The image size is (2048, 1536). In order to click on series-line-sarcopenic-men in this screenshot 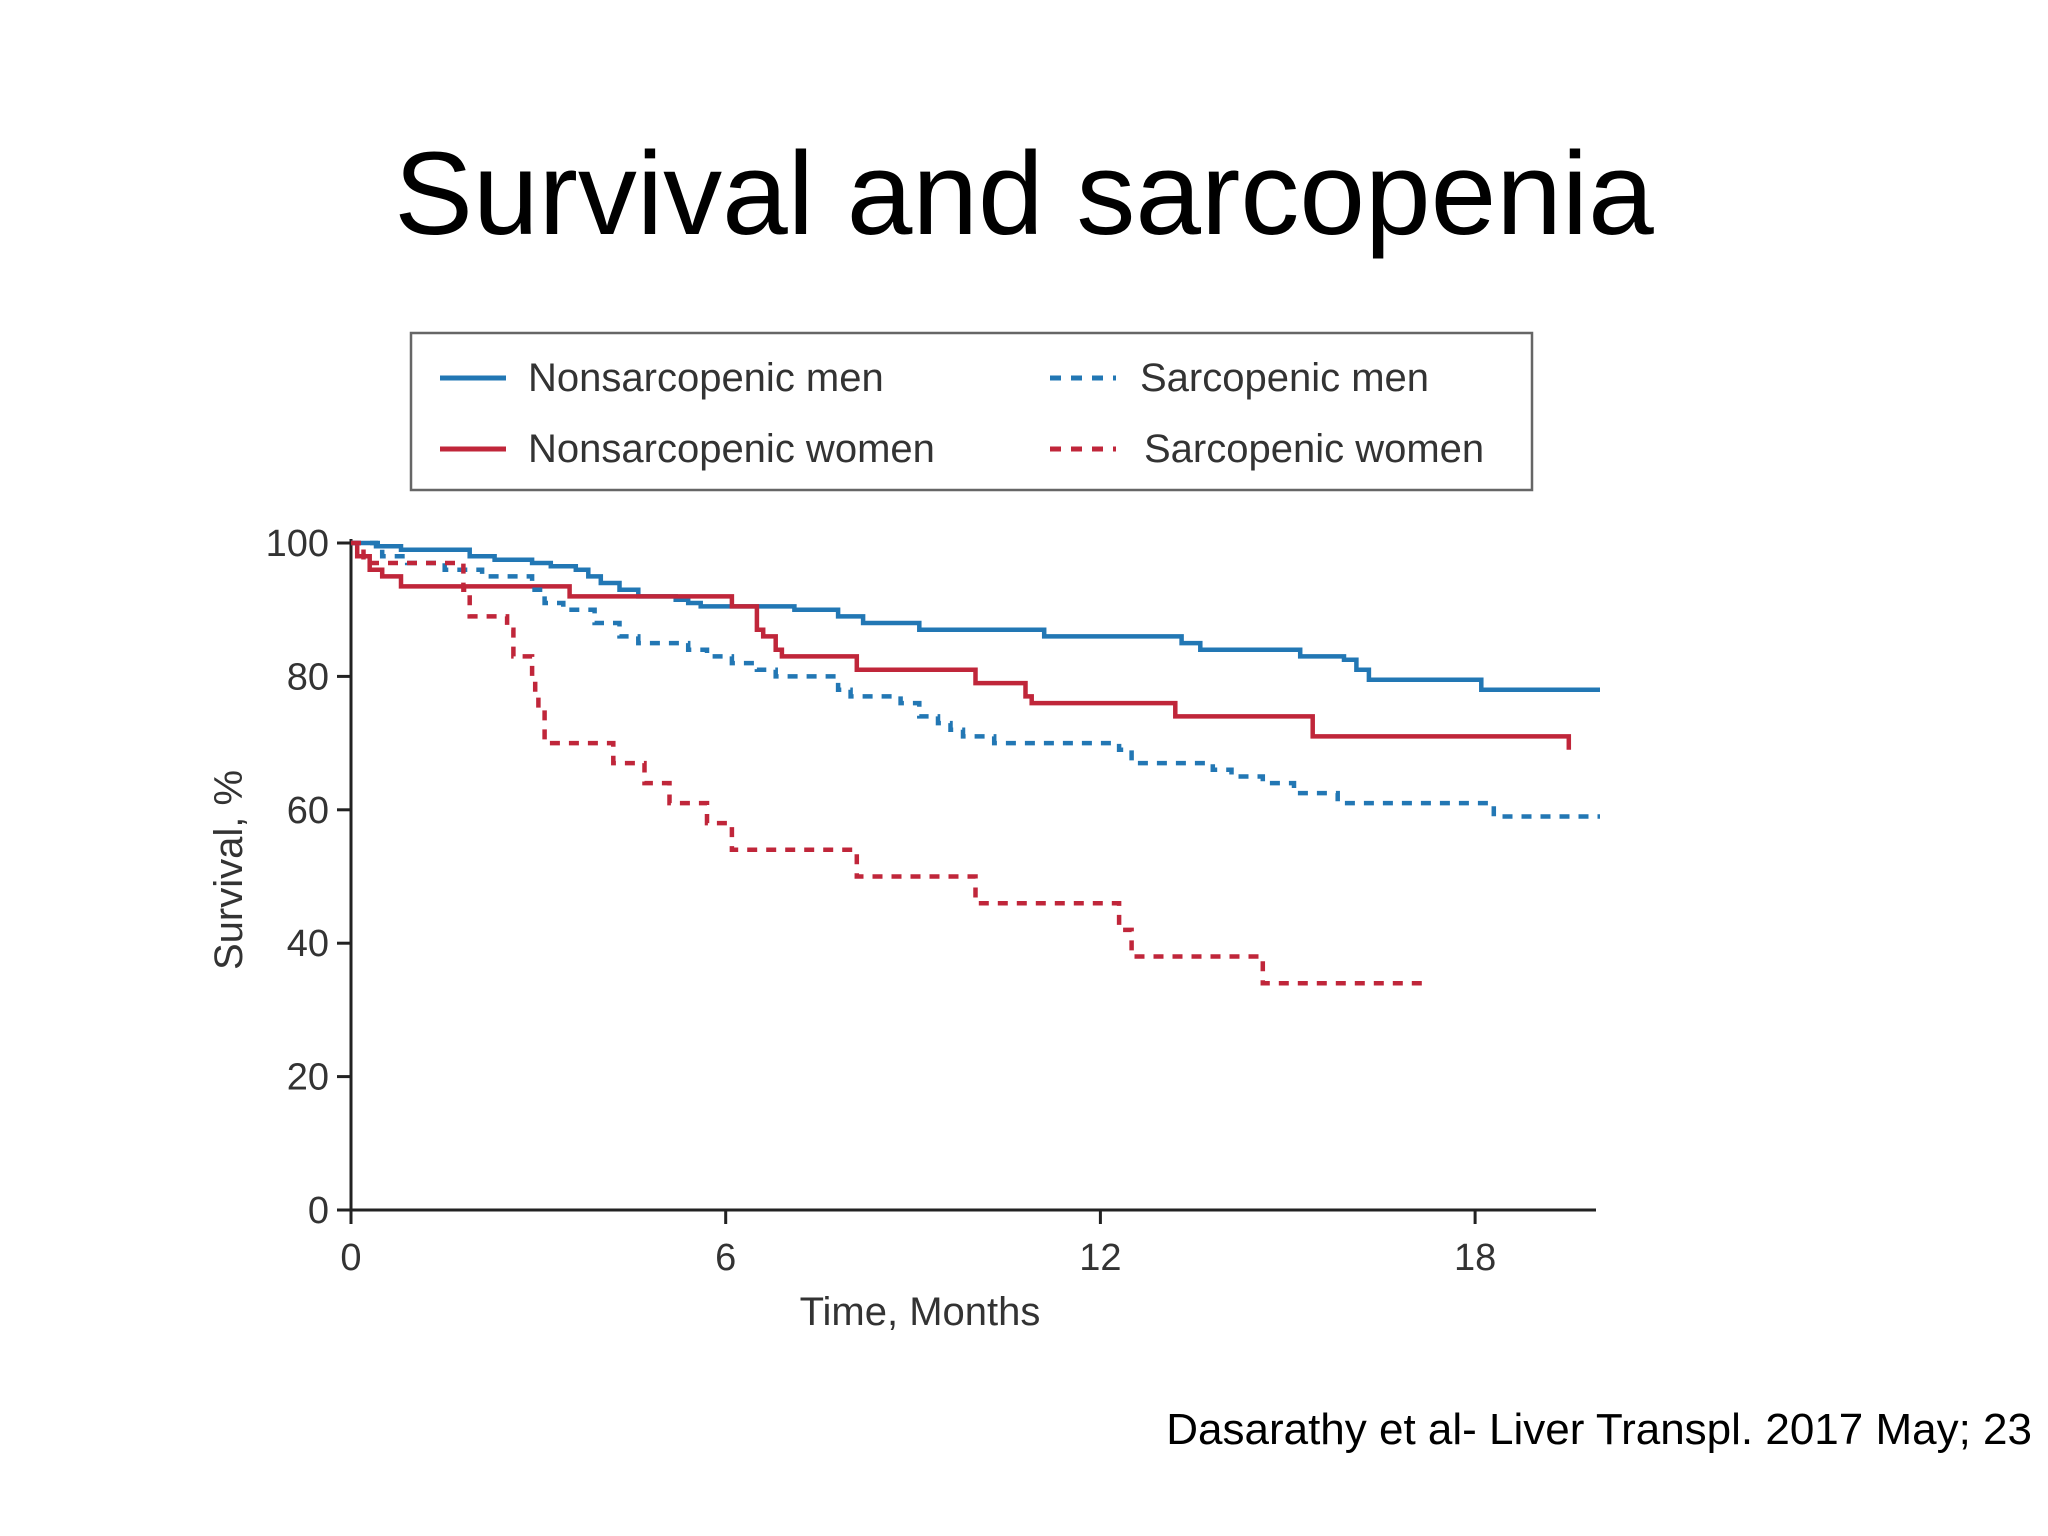, I will do `click(975, 679)`.